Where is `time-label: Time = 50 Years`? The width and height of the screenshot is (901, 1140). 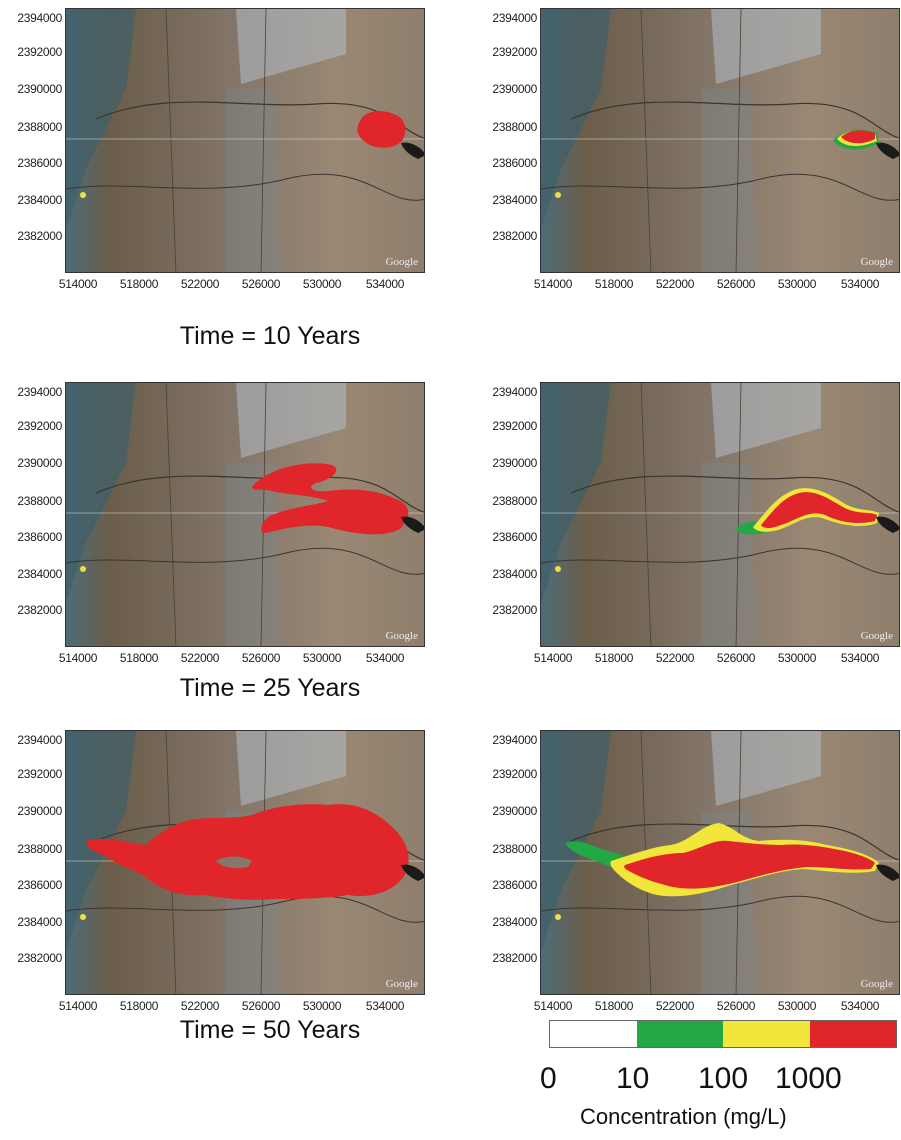 time-label: Time = 50 Years is located at coordinates (270, 1030).